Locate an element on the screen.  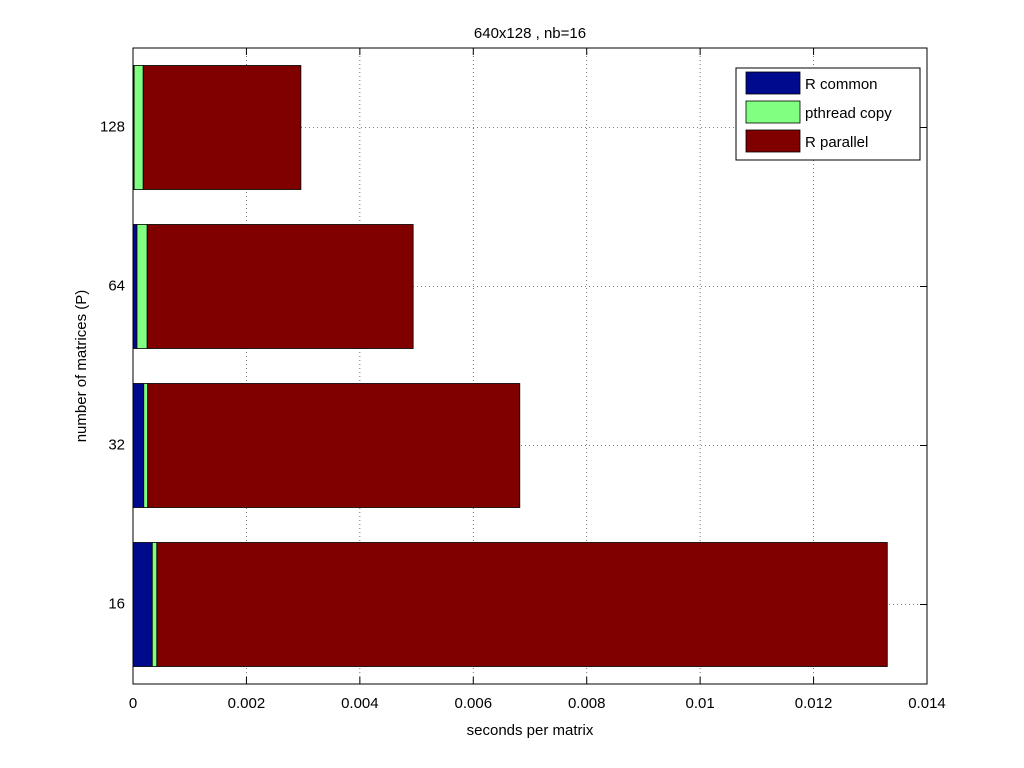
y-tick-label: 16 is located at coordinates (116, 603).